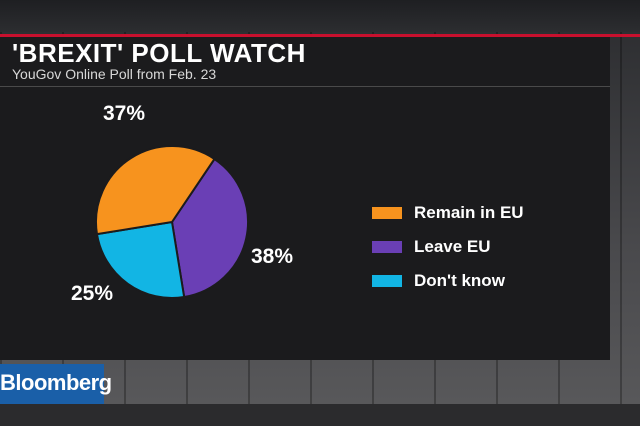 The image size is (640, 426). I want to click on legend-item-remain: Remain in EU, so click(448, 213).